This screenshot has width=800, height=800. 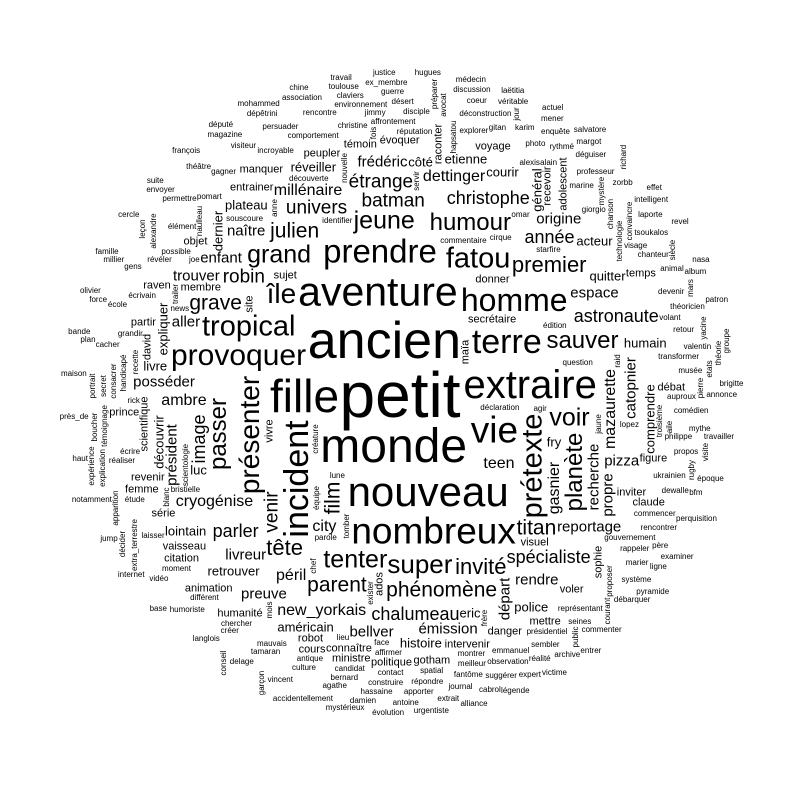 What do you see at coordinates (554, 442) in the screenshot?
I see `word-fry: fry` at bounding box center [554, 442].